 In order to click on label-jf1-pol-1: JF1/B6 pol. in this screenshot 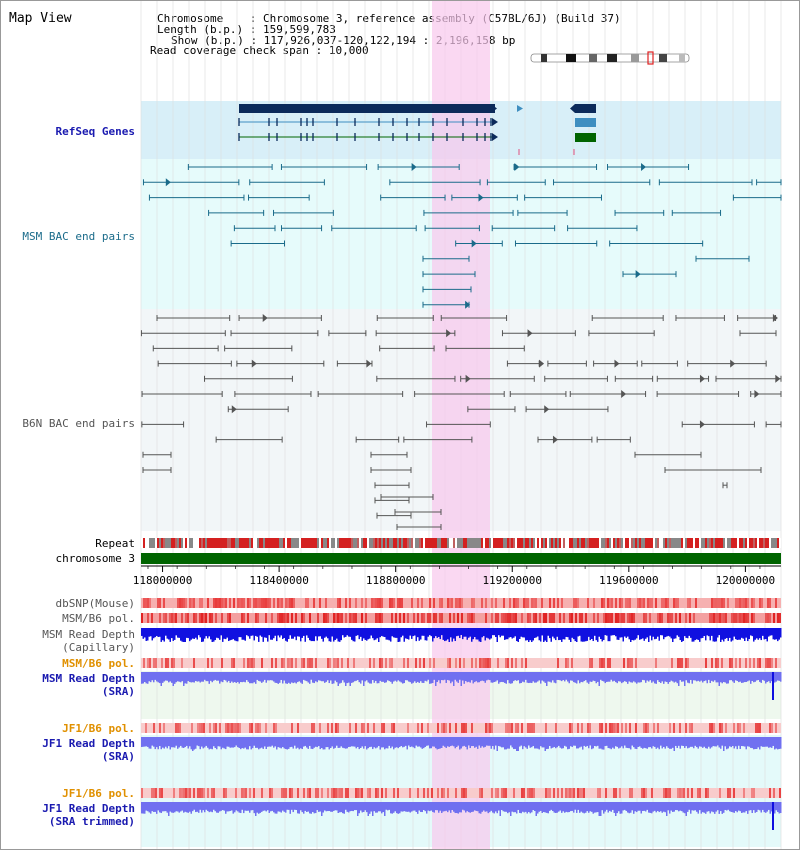, I will do `click(98, 728)`.